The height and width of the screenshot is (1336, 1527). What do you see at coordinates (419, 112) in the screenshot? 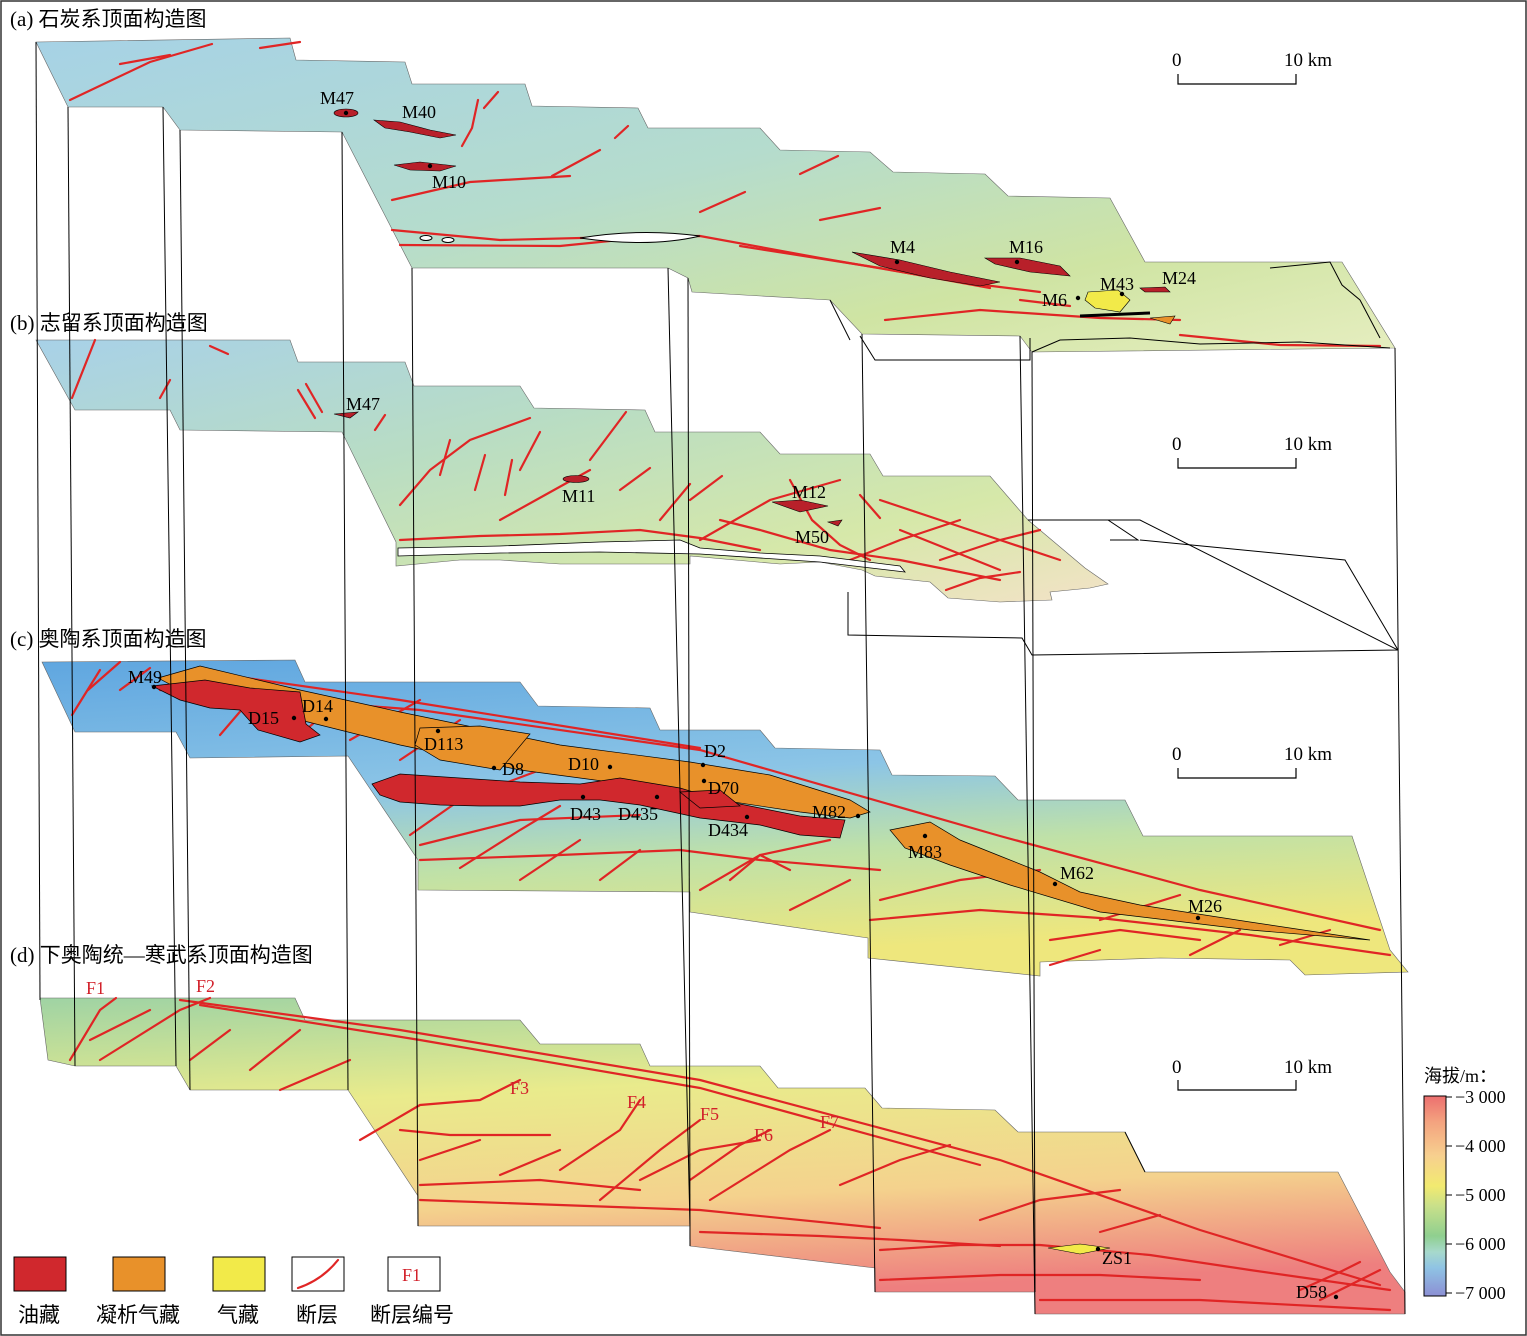
I see `well-label: M40` at bounding box center [419, 112].